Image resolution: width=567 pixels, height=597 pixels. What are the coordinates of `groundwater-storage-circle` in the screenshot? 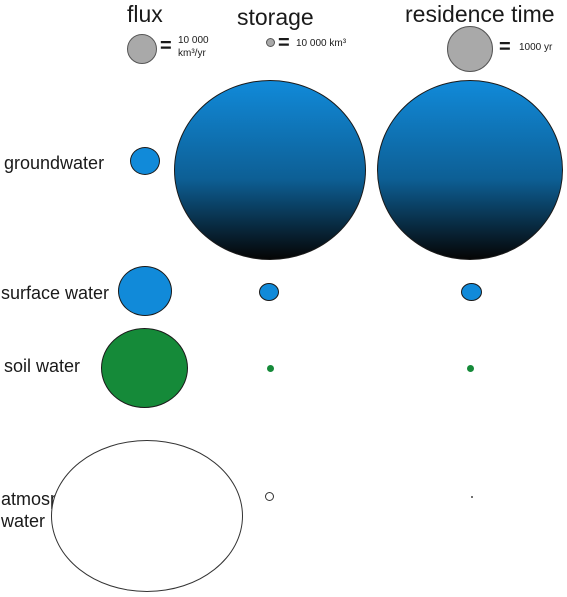 It's located at (270, 170).